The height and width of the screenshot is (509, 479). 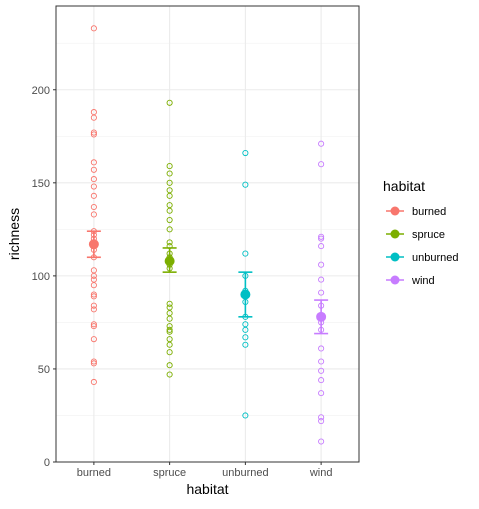 What do you see at coordinates (47, 463) in the screenshot?
I see `y-tick-label: 0` at bounding box center [47, 463].